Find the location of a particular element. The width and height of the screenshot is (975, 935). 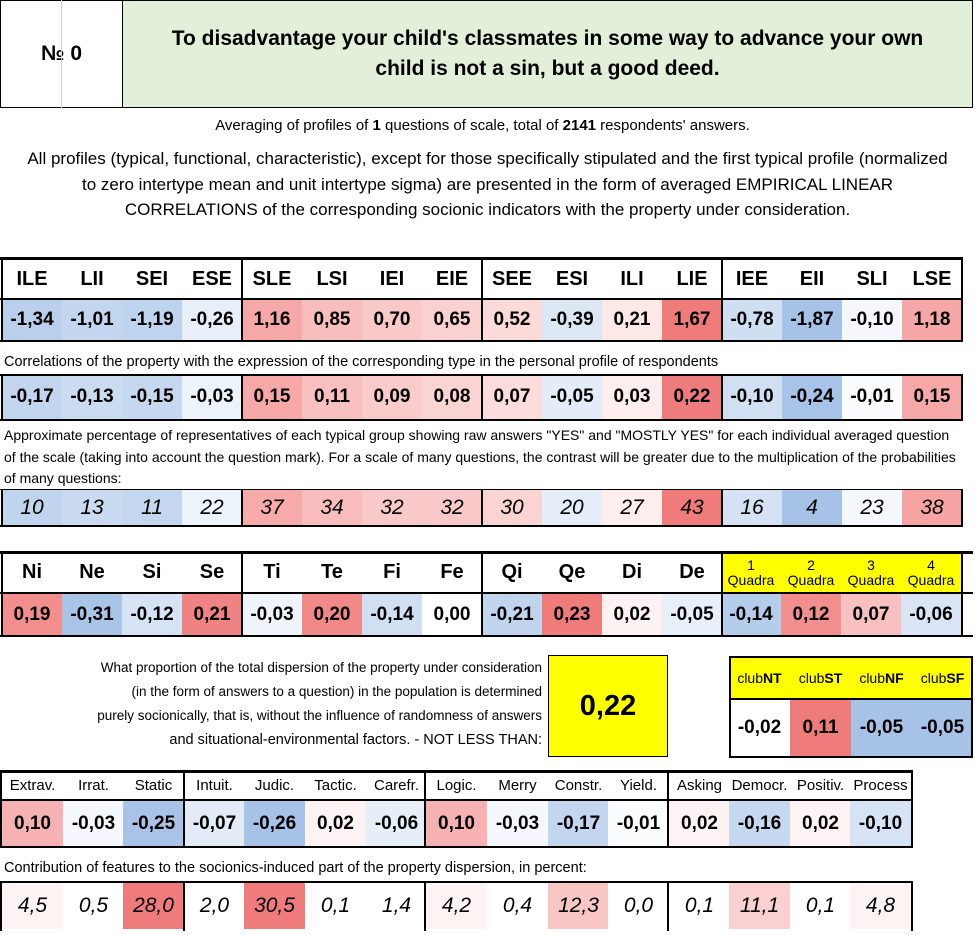

club-suffix: ST is located at coordinates (833, 678).